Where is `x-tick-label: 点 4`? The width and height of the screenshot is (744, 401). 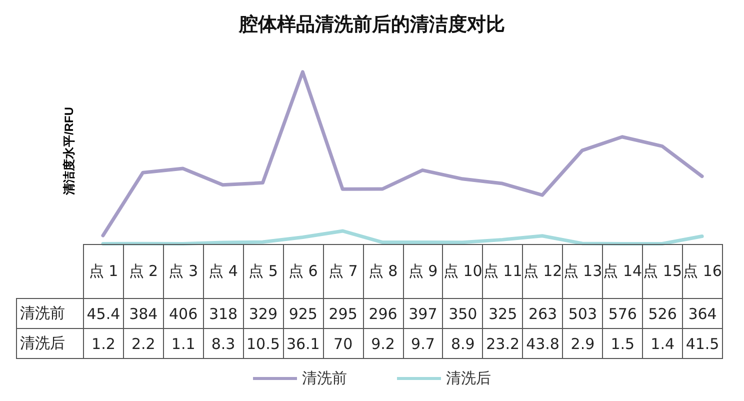
x-tick-label: 点 4 is located at coordinates (223, 271).